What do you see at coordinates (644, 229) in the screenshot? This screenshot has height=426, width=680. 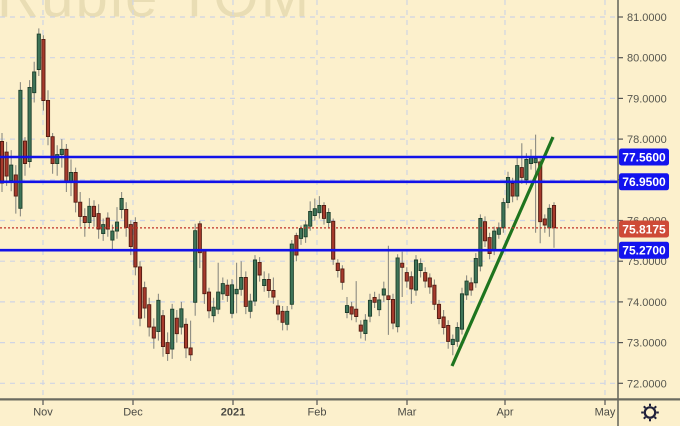 I see `svg-text: 75.8175` at bounding box center [644, 229].